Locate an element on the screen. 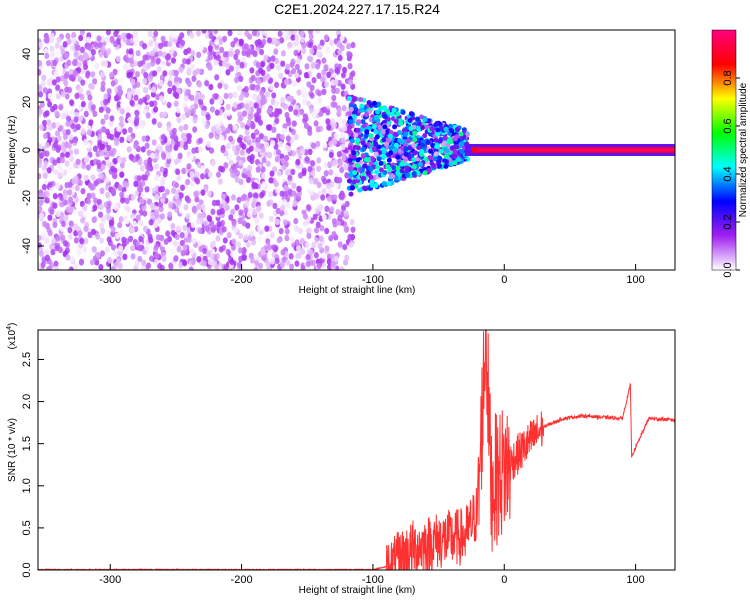 The image size is (750, 600). snr-y-ticks: 0.0 0.5 1.0 1.5 2.0 2.5 is located at coordinates (32, 465).